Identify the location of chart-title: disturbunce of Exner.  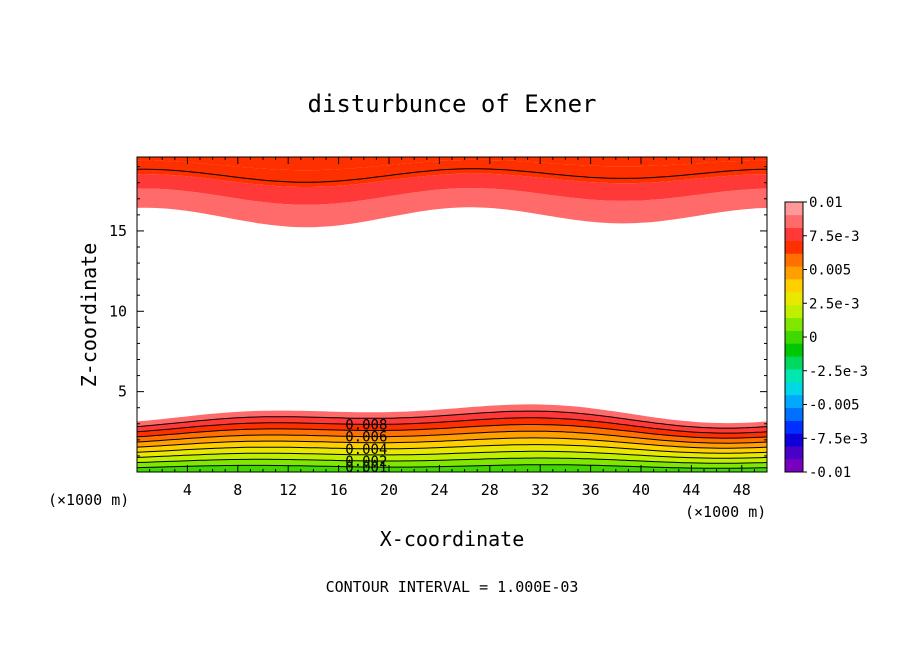
(452, 104).